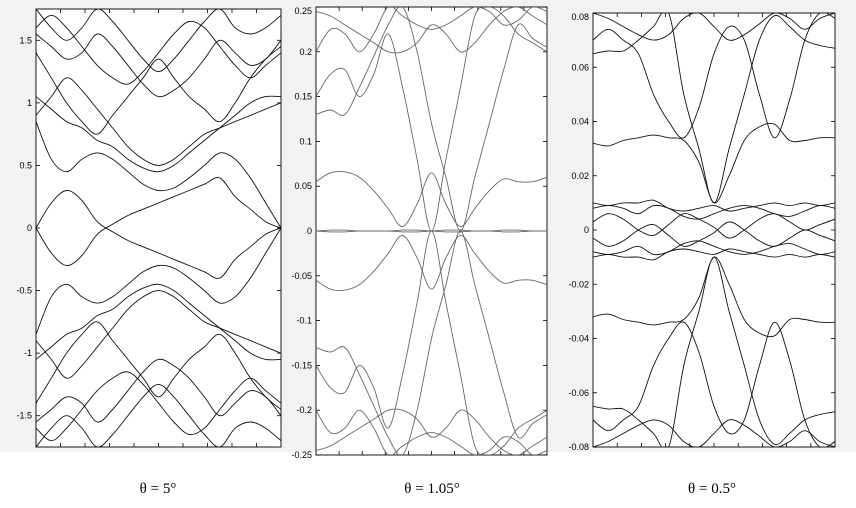 The width and height of the screenshot is (856, 508). I want to click on y-tick-label: -0.06, so click(578, 393).